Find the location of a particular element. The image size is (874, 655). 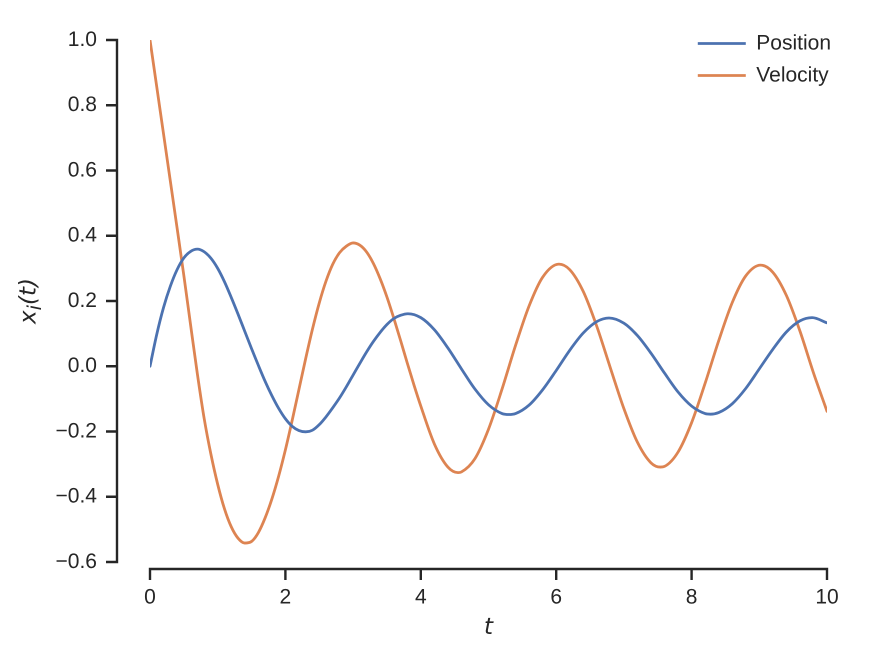

x-tick-label: 0 is located at coordinates (150, 596).